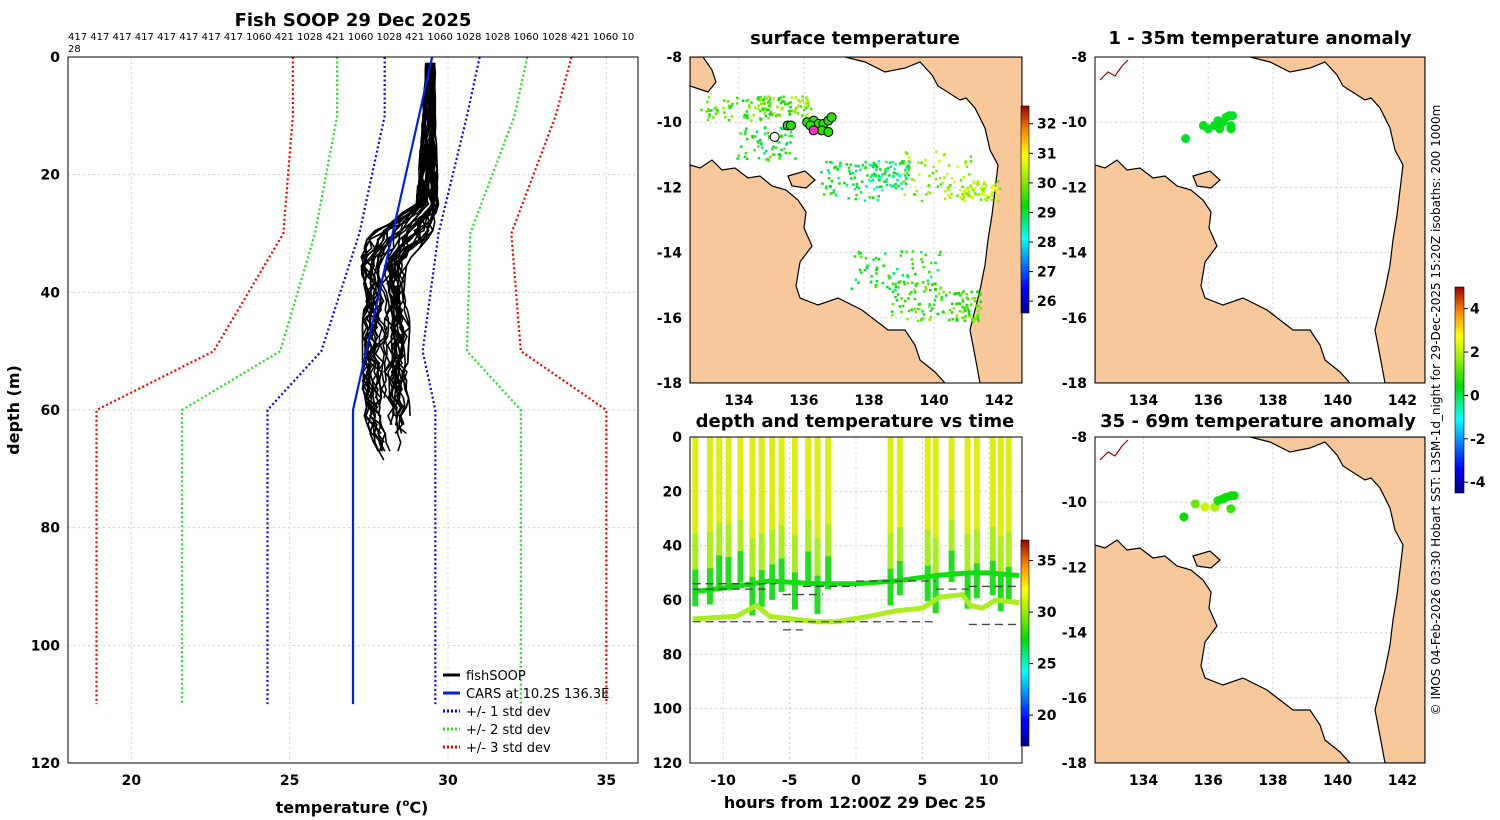  What do you see at coordinates (74, 49) in the screenshot?
I see `profile-top-labels-wrap: 28` at bounding box center [74, 49].